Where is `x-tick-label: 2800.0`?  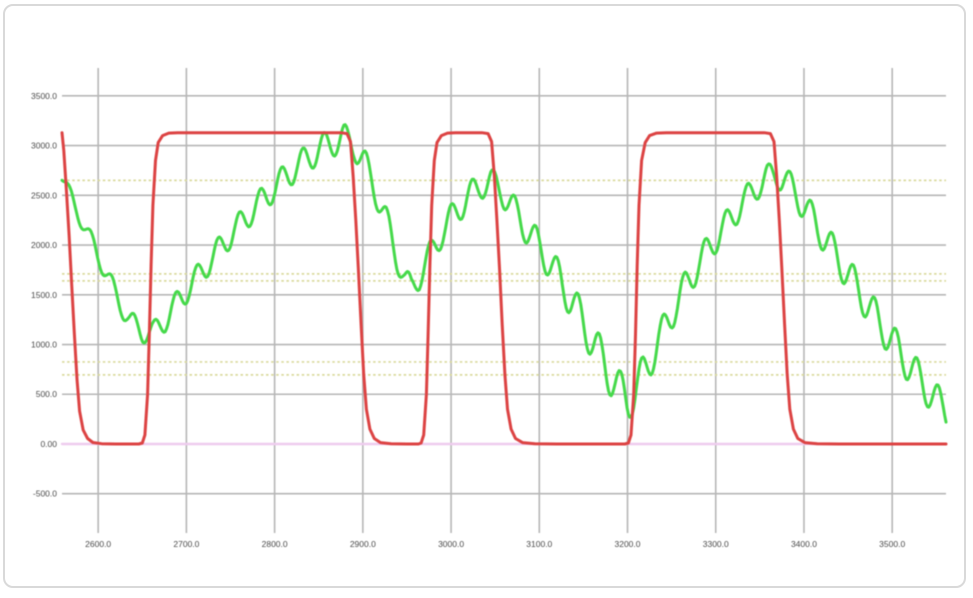
x-tick-label: 2800.0 is located at coordinates (275, 544).